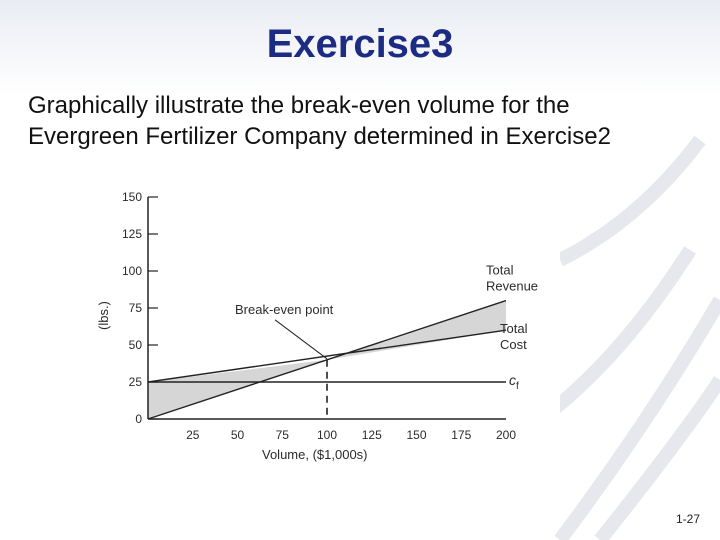  What do you see at coordinates (103, 315) in the screenshot?
I see `y-axis-label: (lbs.)` at bounding box center [103, 315].